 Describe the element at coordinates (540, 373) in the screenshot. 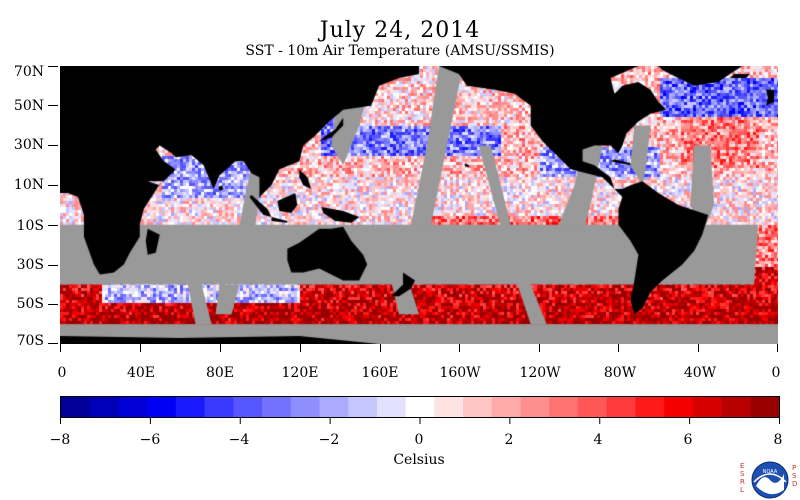

I see `lon-label-120w: 120W` at that location.